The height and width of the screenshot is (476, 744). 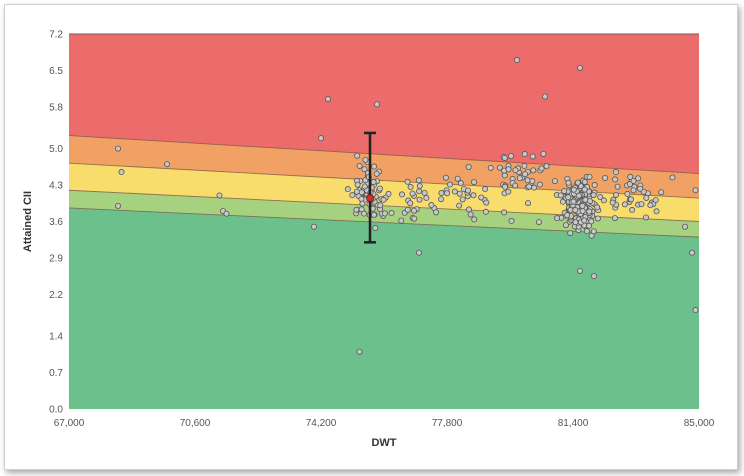 What do you see at coordinates (384, 423) in the screenshot?
I see `x-axis-ticks: 67,000 70,600 74,200 77,800 81,400 85,000` at bounding box center [384, 423].